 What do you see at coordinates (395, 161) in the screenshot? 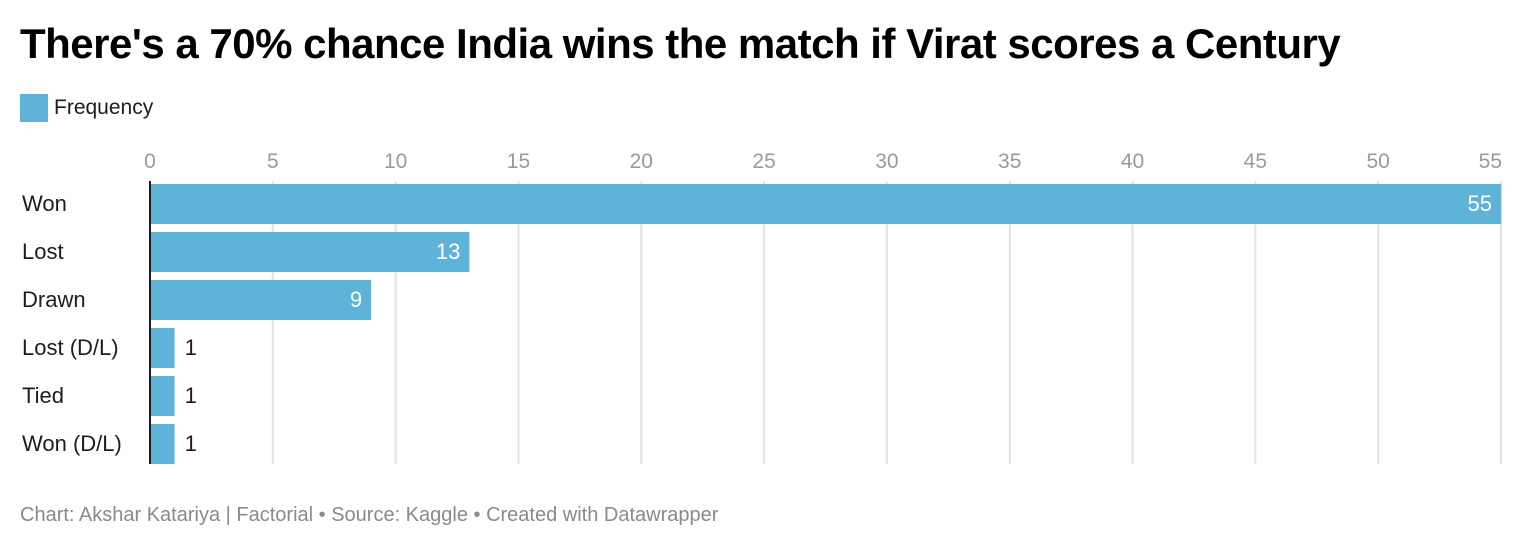
I see `x-tick-label: 10` at bounding box center [395, 161].